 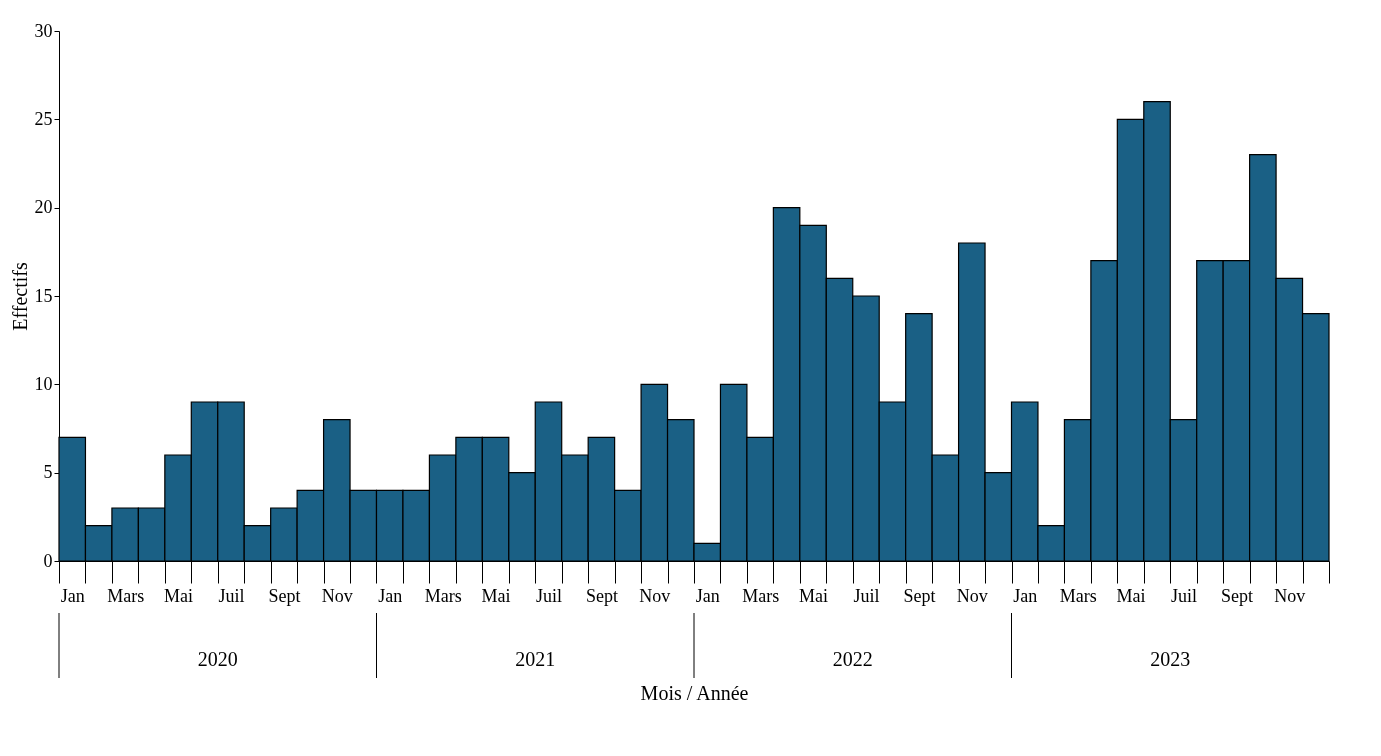 What do you see at coordinates (535, 659) in the screenshot?
I see `text: 2021` at bounding box center [535, 659].